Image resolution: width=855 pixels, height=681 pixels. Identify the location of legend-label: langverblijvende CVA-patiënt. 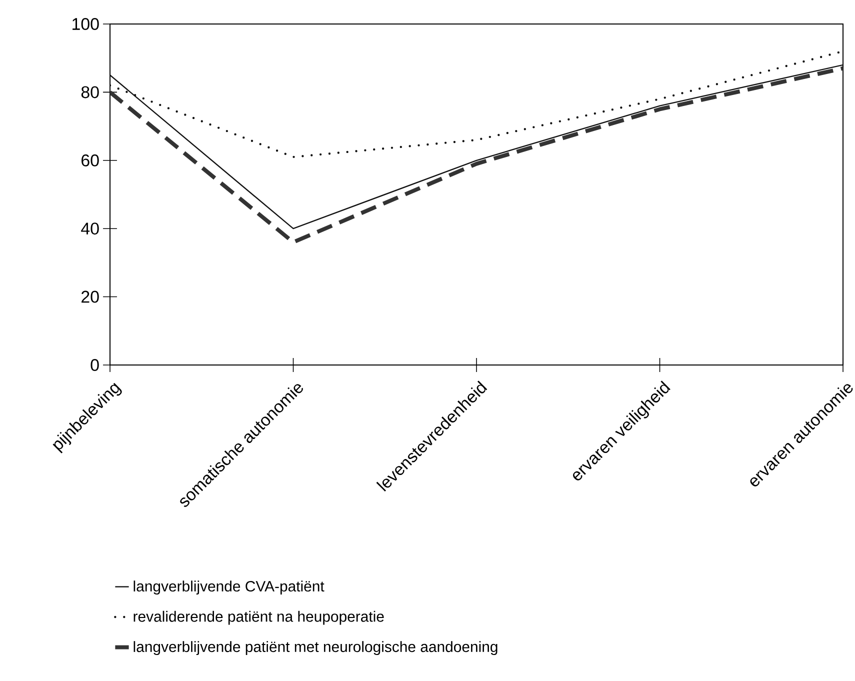
(229, 587).